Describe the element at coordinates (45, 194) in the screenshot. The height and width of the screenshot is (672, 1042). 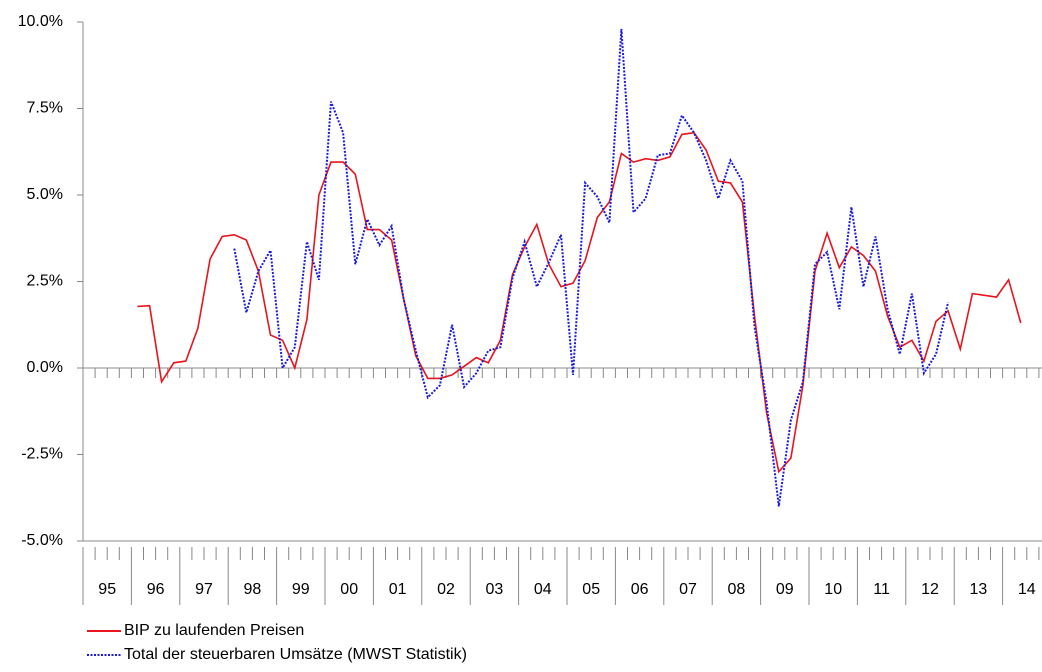
I see `y-tick-label: 5.0%` at that location.